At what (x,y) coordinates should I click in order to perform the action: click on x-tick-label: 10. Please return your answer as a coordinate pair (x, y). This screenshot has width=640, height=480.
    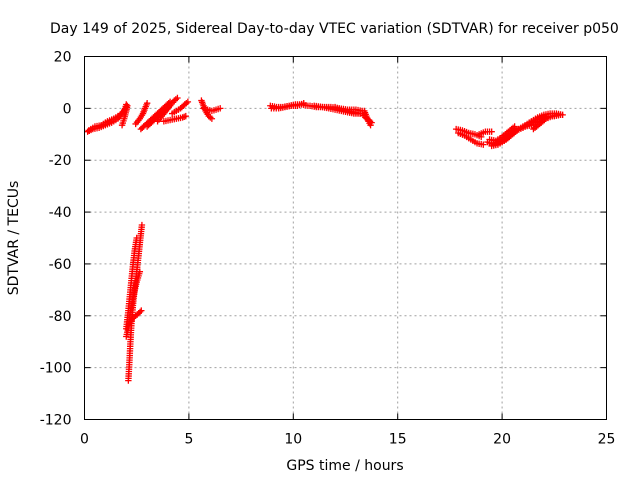
    Looking at the image, I should click on (293, 440).